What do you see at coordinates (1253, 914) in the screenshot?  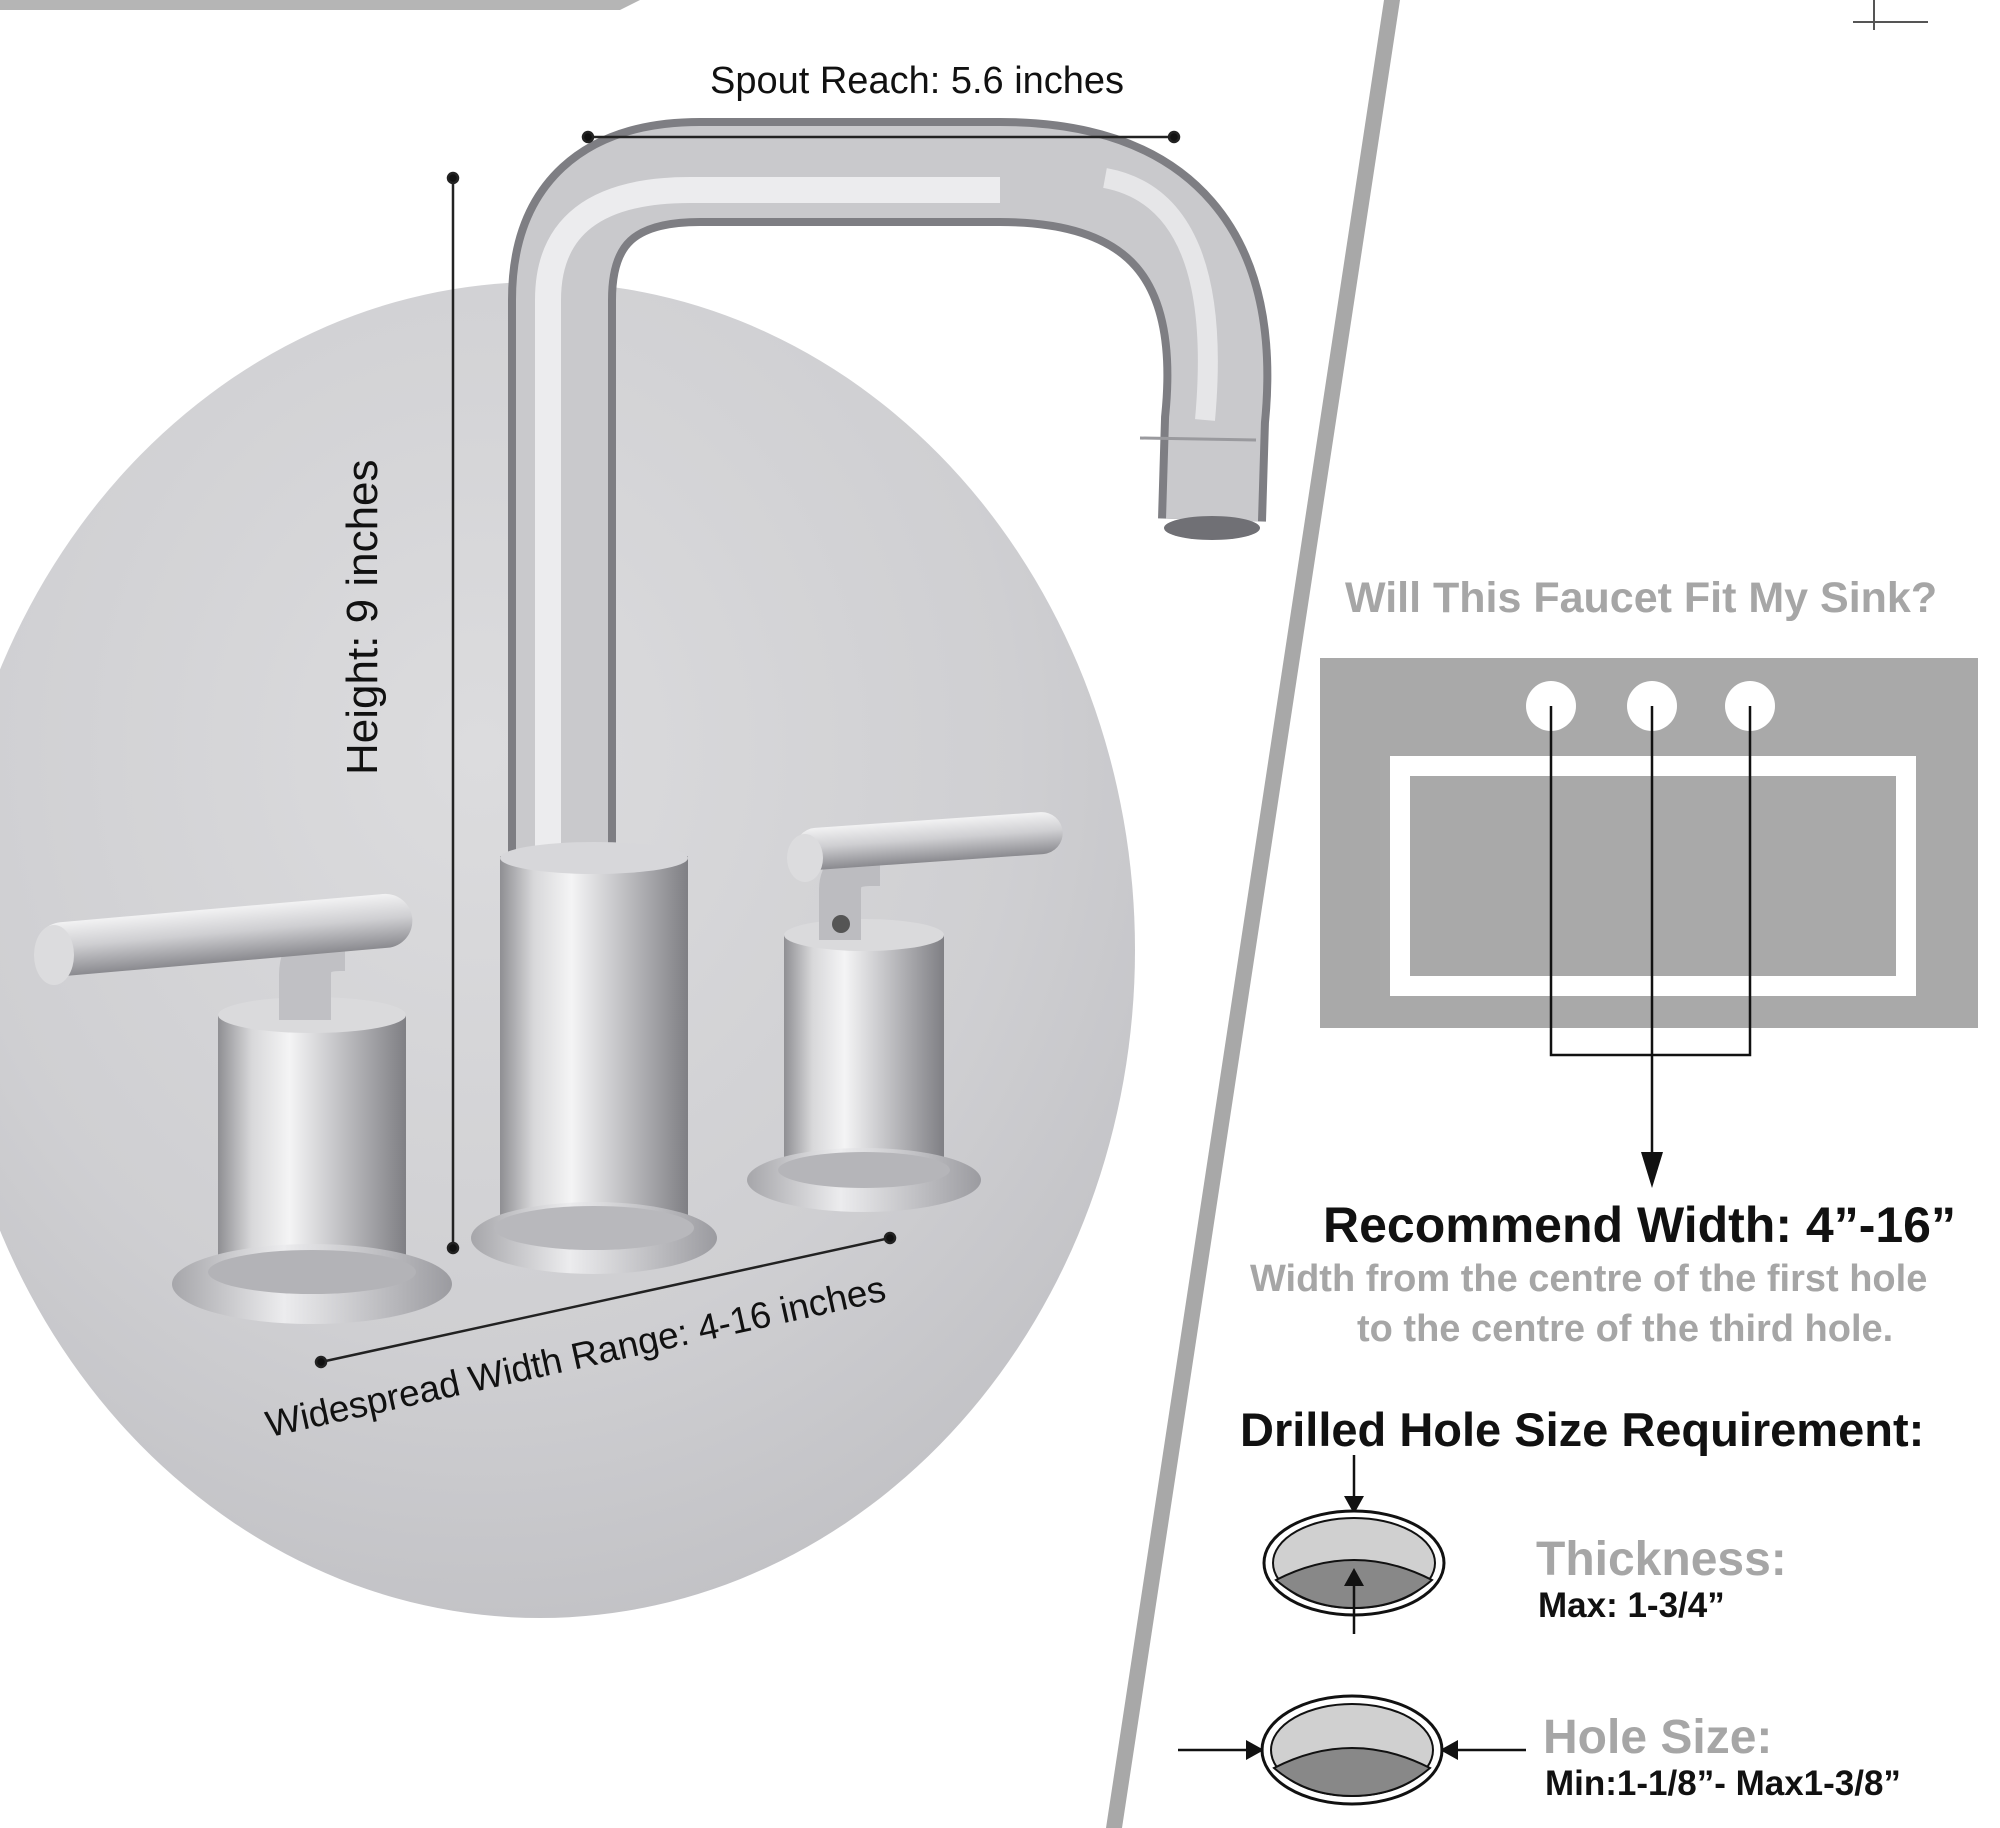 I see `divider-stripe` at bounding box center [1253, 914].